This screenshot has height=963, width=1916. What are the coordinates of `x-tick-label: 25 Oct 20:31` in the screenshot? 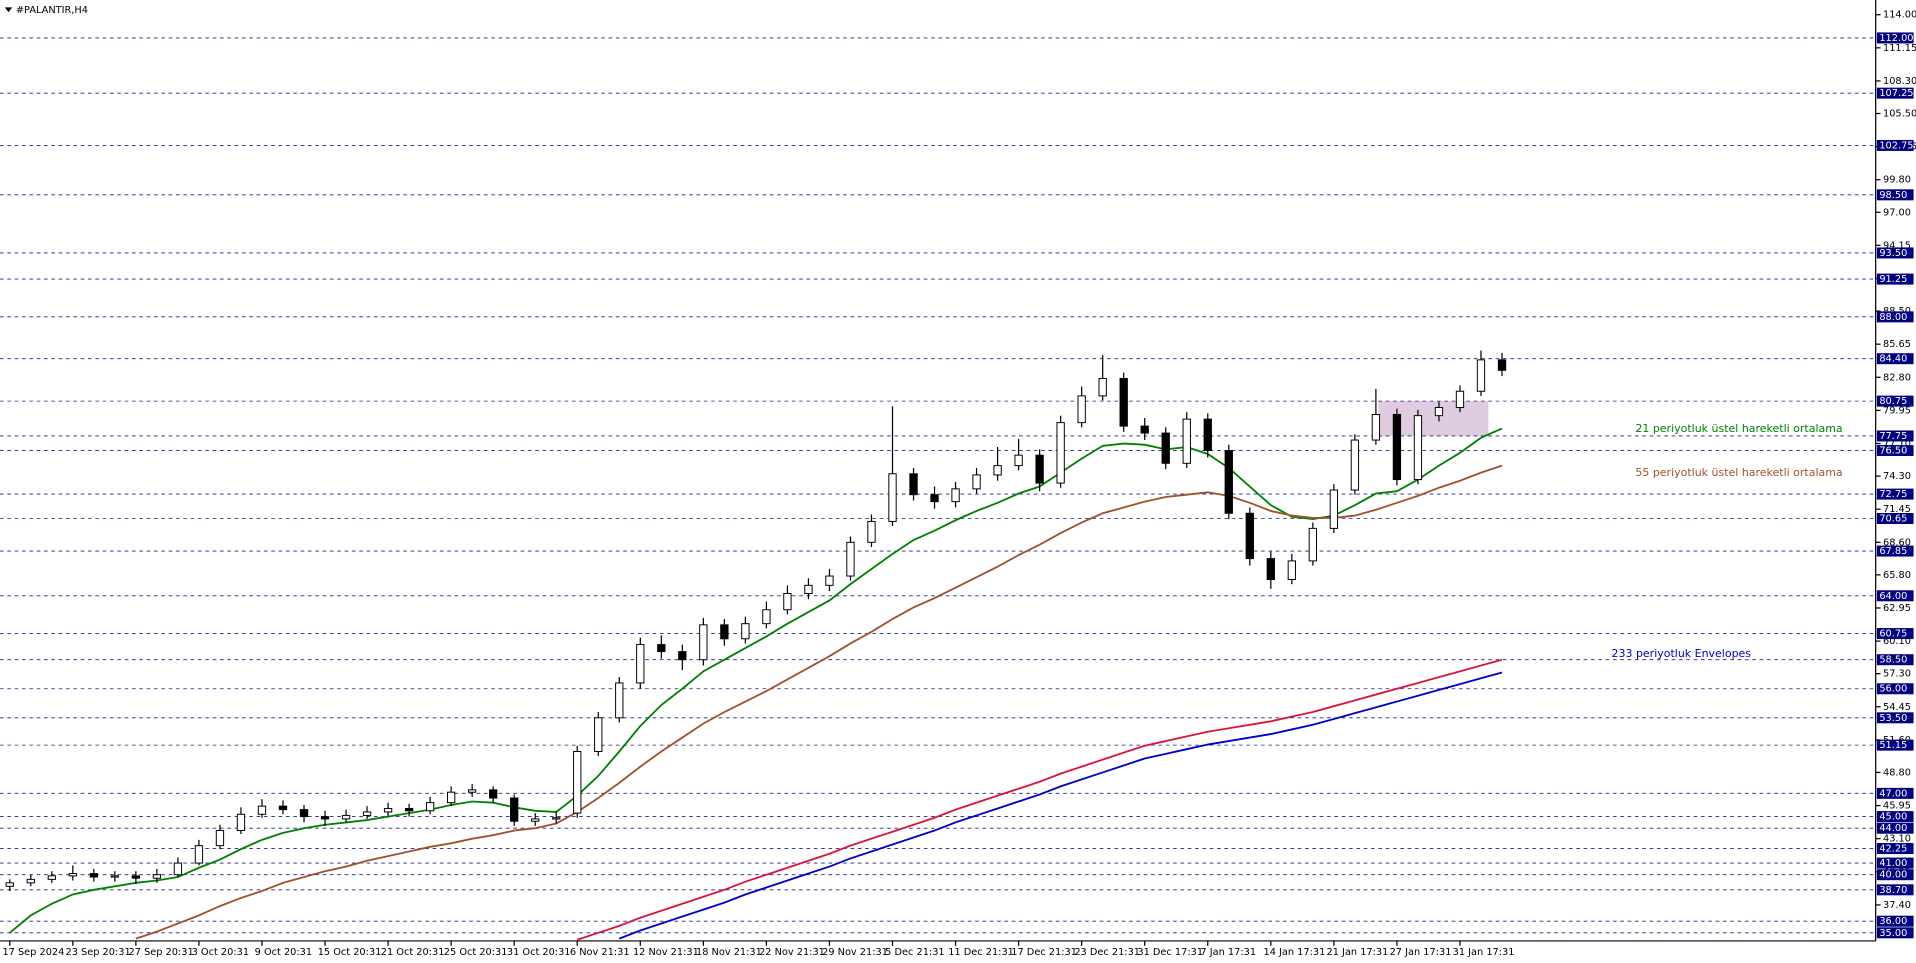 It's located at (476, 952).